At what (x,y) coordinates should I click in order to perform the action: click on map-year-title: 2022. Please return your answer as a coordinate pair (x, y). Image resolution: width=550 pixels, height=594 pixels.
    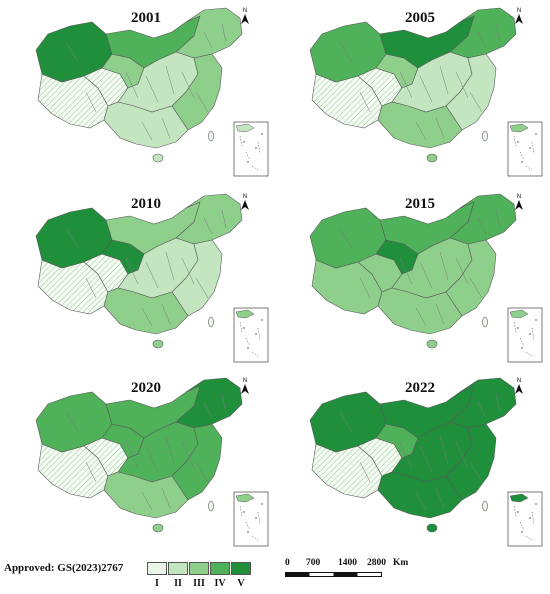
    Looking at the image, I should click on (420, 388).